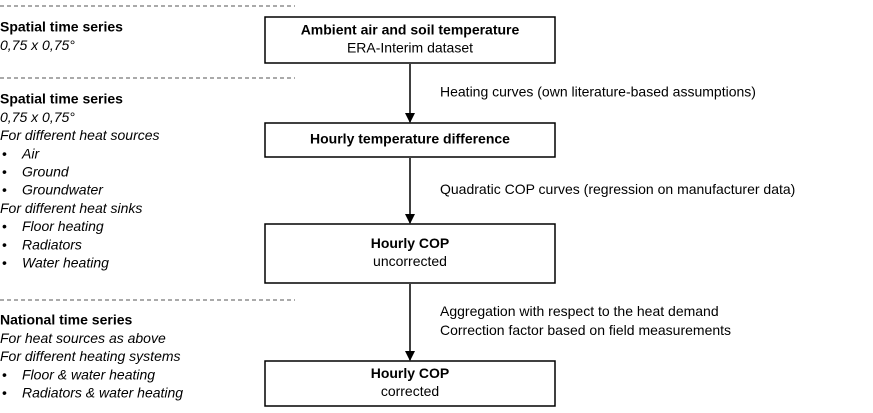 This screenshot has width=873, height=413. What do you see at coordinates (71, 208) in the screenshot?
I see `group-heading: For different heat sinks` at bounding box center [71, 208].